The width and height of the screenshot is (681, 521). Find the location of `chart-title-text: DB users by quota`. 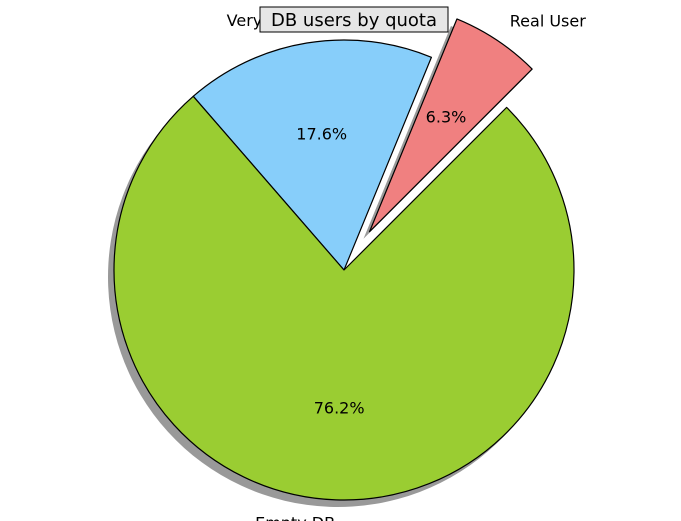

chart-title-text: DB users by quota is located at coordinates (354, 20).